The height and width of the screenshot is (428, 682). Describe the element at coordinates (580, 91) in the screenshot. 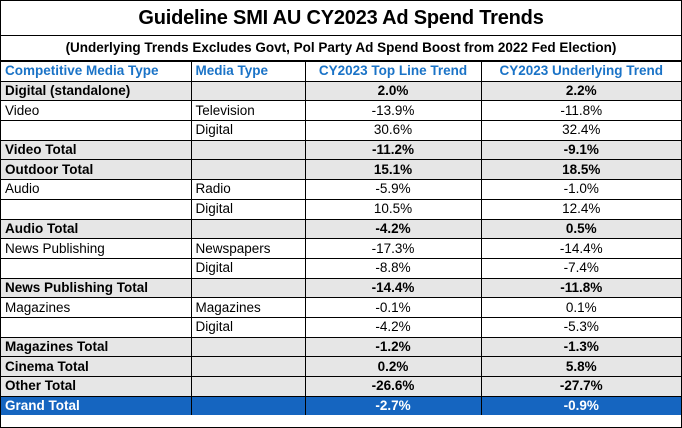

I see `cell-underlying-trend: 2.2%` at that location.